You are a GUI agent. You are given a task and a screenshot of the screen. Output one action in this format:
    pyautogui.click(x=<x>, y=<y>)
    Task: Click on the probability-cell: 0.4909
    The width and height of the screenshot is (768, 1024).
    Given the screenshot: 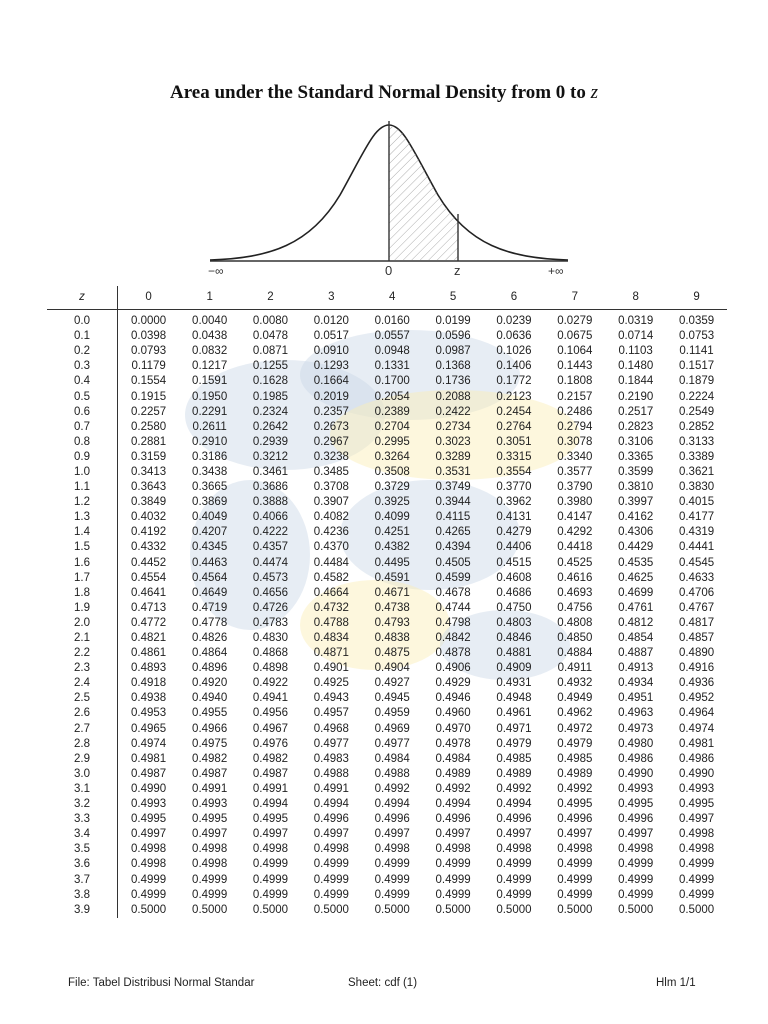 What is the action you would take?
    pyautogui.click(x=514, y=668)
    